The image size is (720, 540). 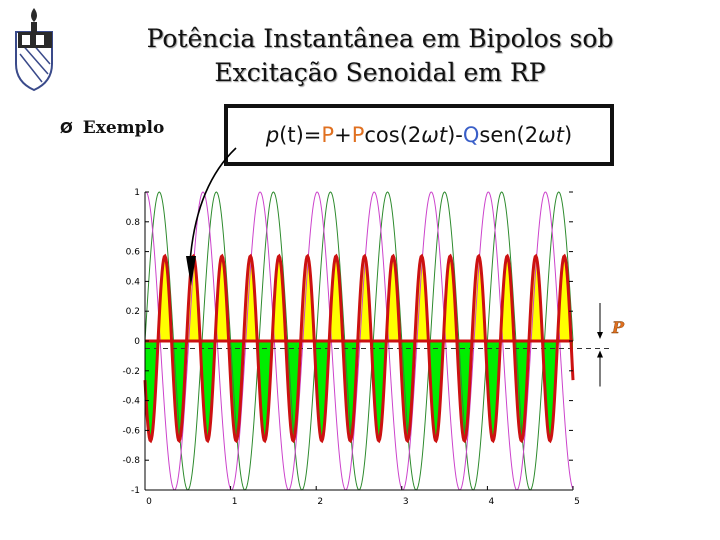 I want to click on p-arrowhead-down, so click(x=600, y=335).